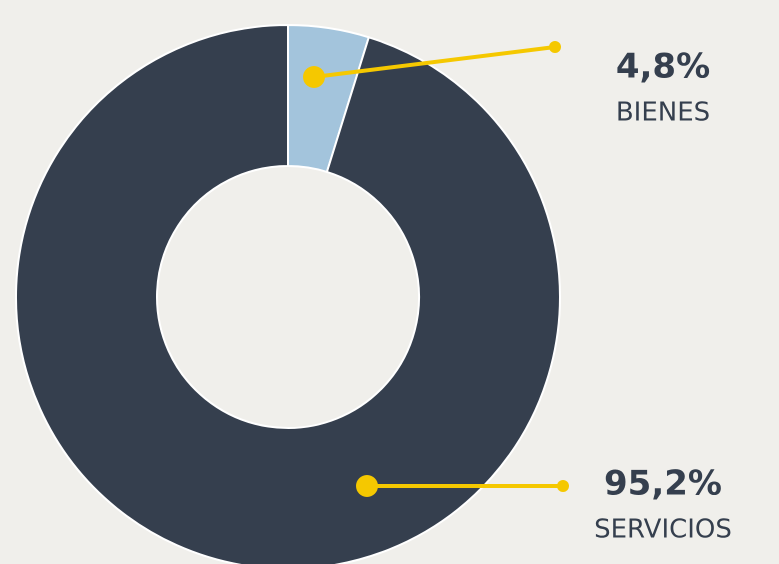 The image size is (779, 564). What do you see at coordinates (663, 113) in the screenshot?
I see `category-label: BIENES` at bounding box center [663, 113].